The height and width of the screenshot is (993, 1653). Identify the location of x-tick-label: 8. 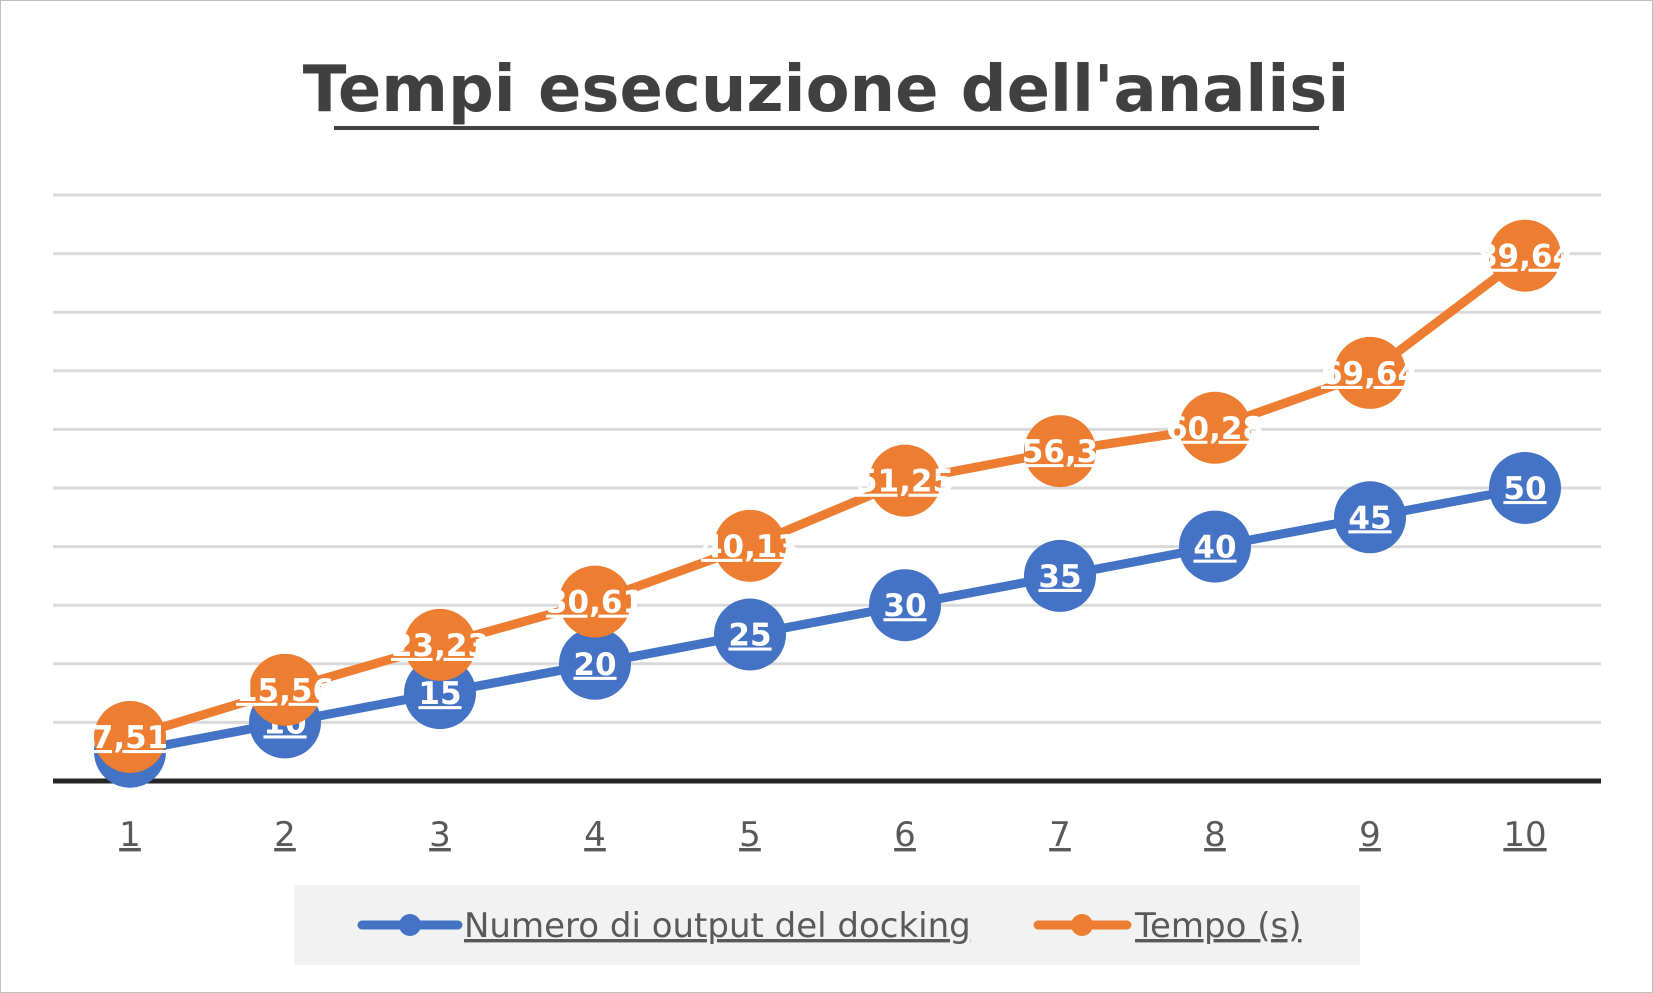
(1215, 835).